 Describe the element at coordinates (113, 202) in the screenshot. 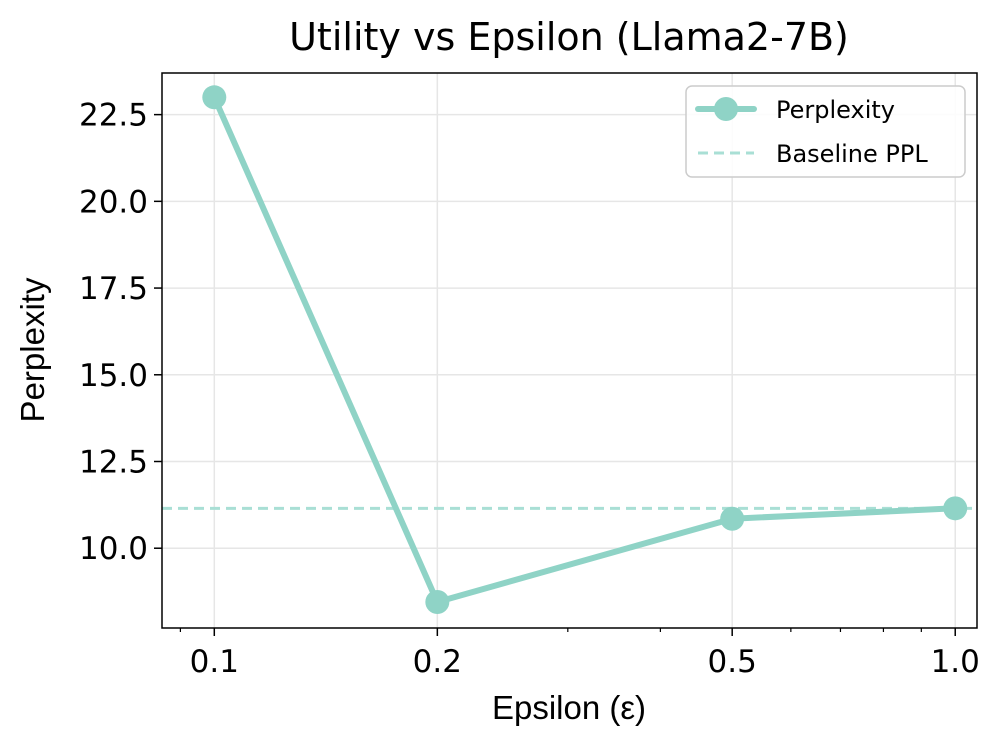

I see `y-tick-label: 20.0` at that location.